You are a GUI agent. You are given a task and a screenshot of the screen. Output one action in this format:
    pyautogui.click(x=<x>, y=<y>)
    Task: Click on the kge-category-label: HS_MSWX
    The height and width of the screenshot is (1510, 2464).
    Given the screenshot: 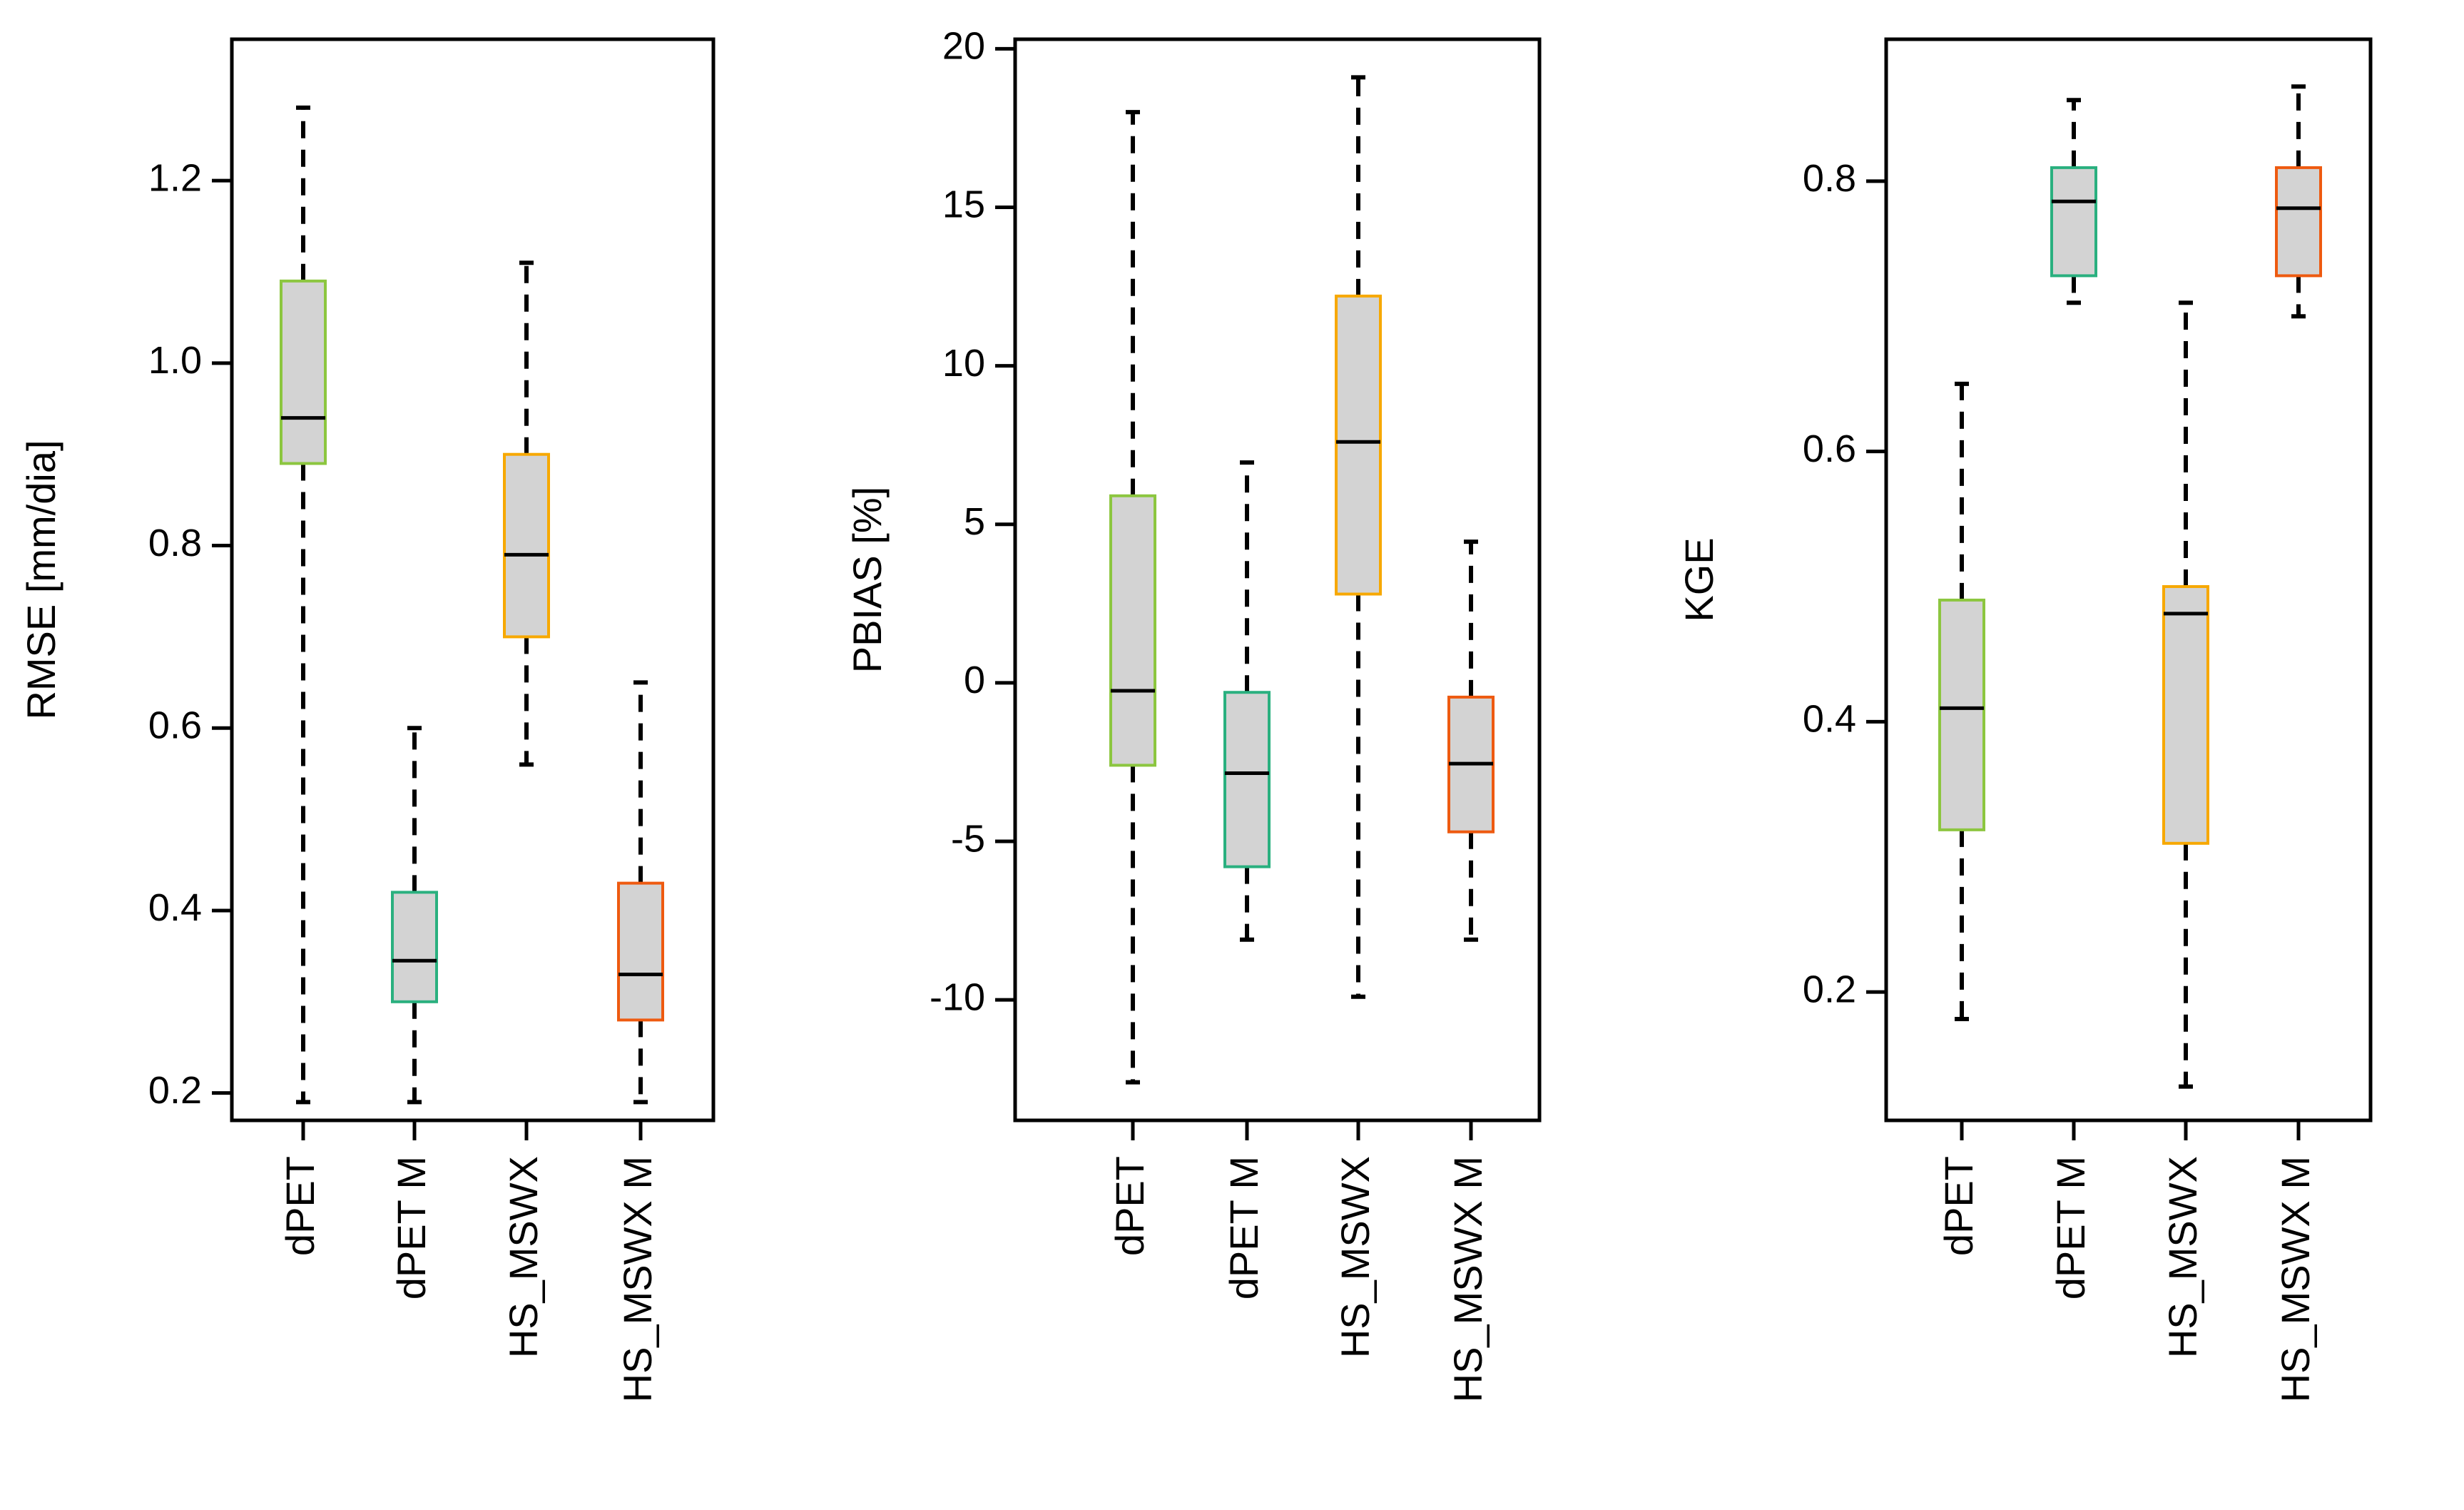 What is the action you would take?
    pyautogui.click(x=2182, y=1257)
    